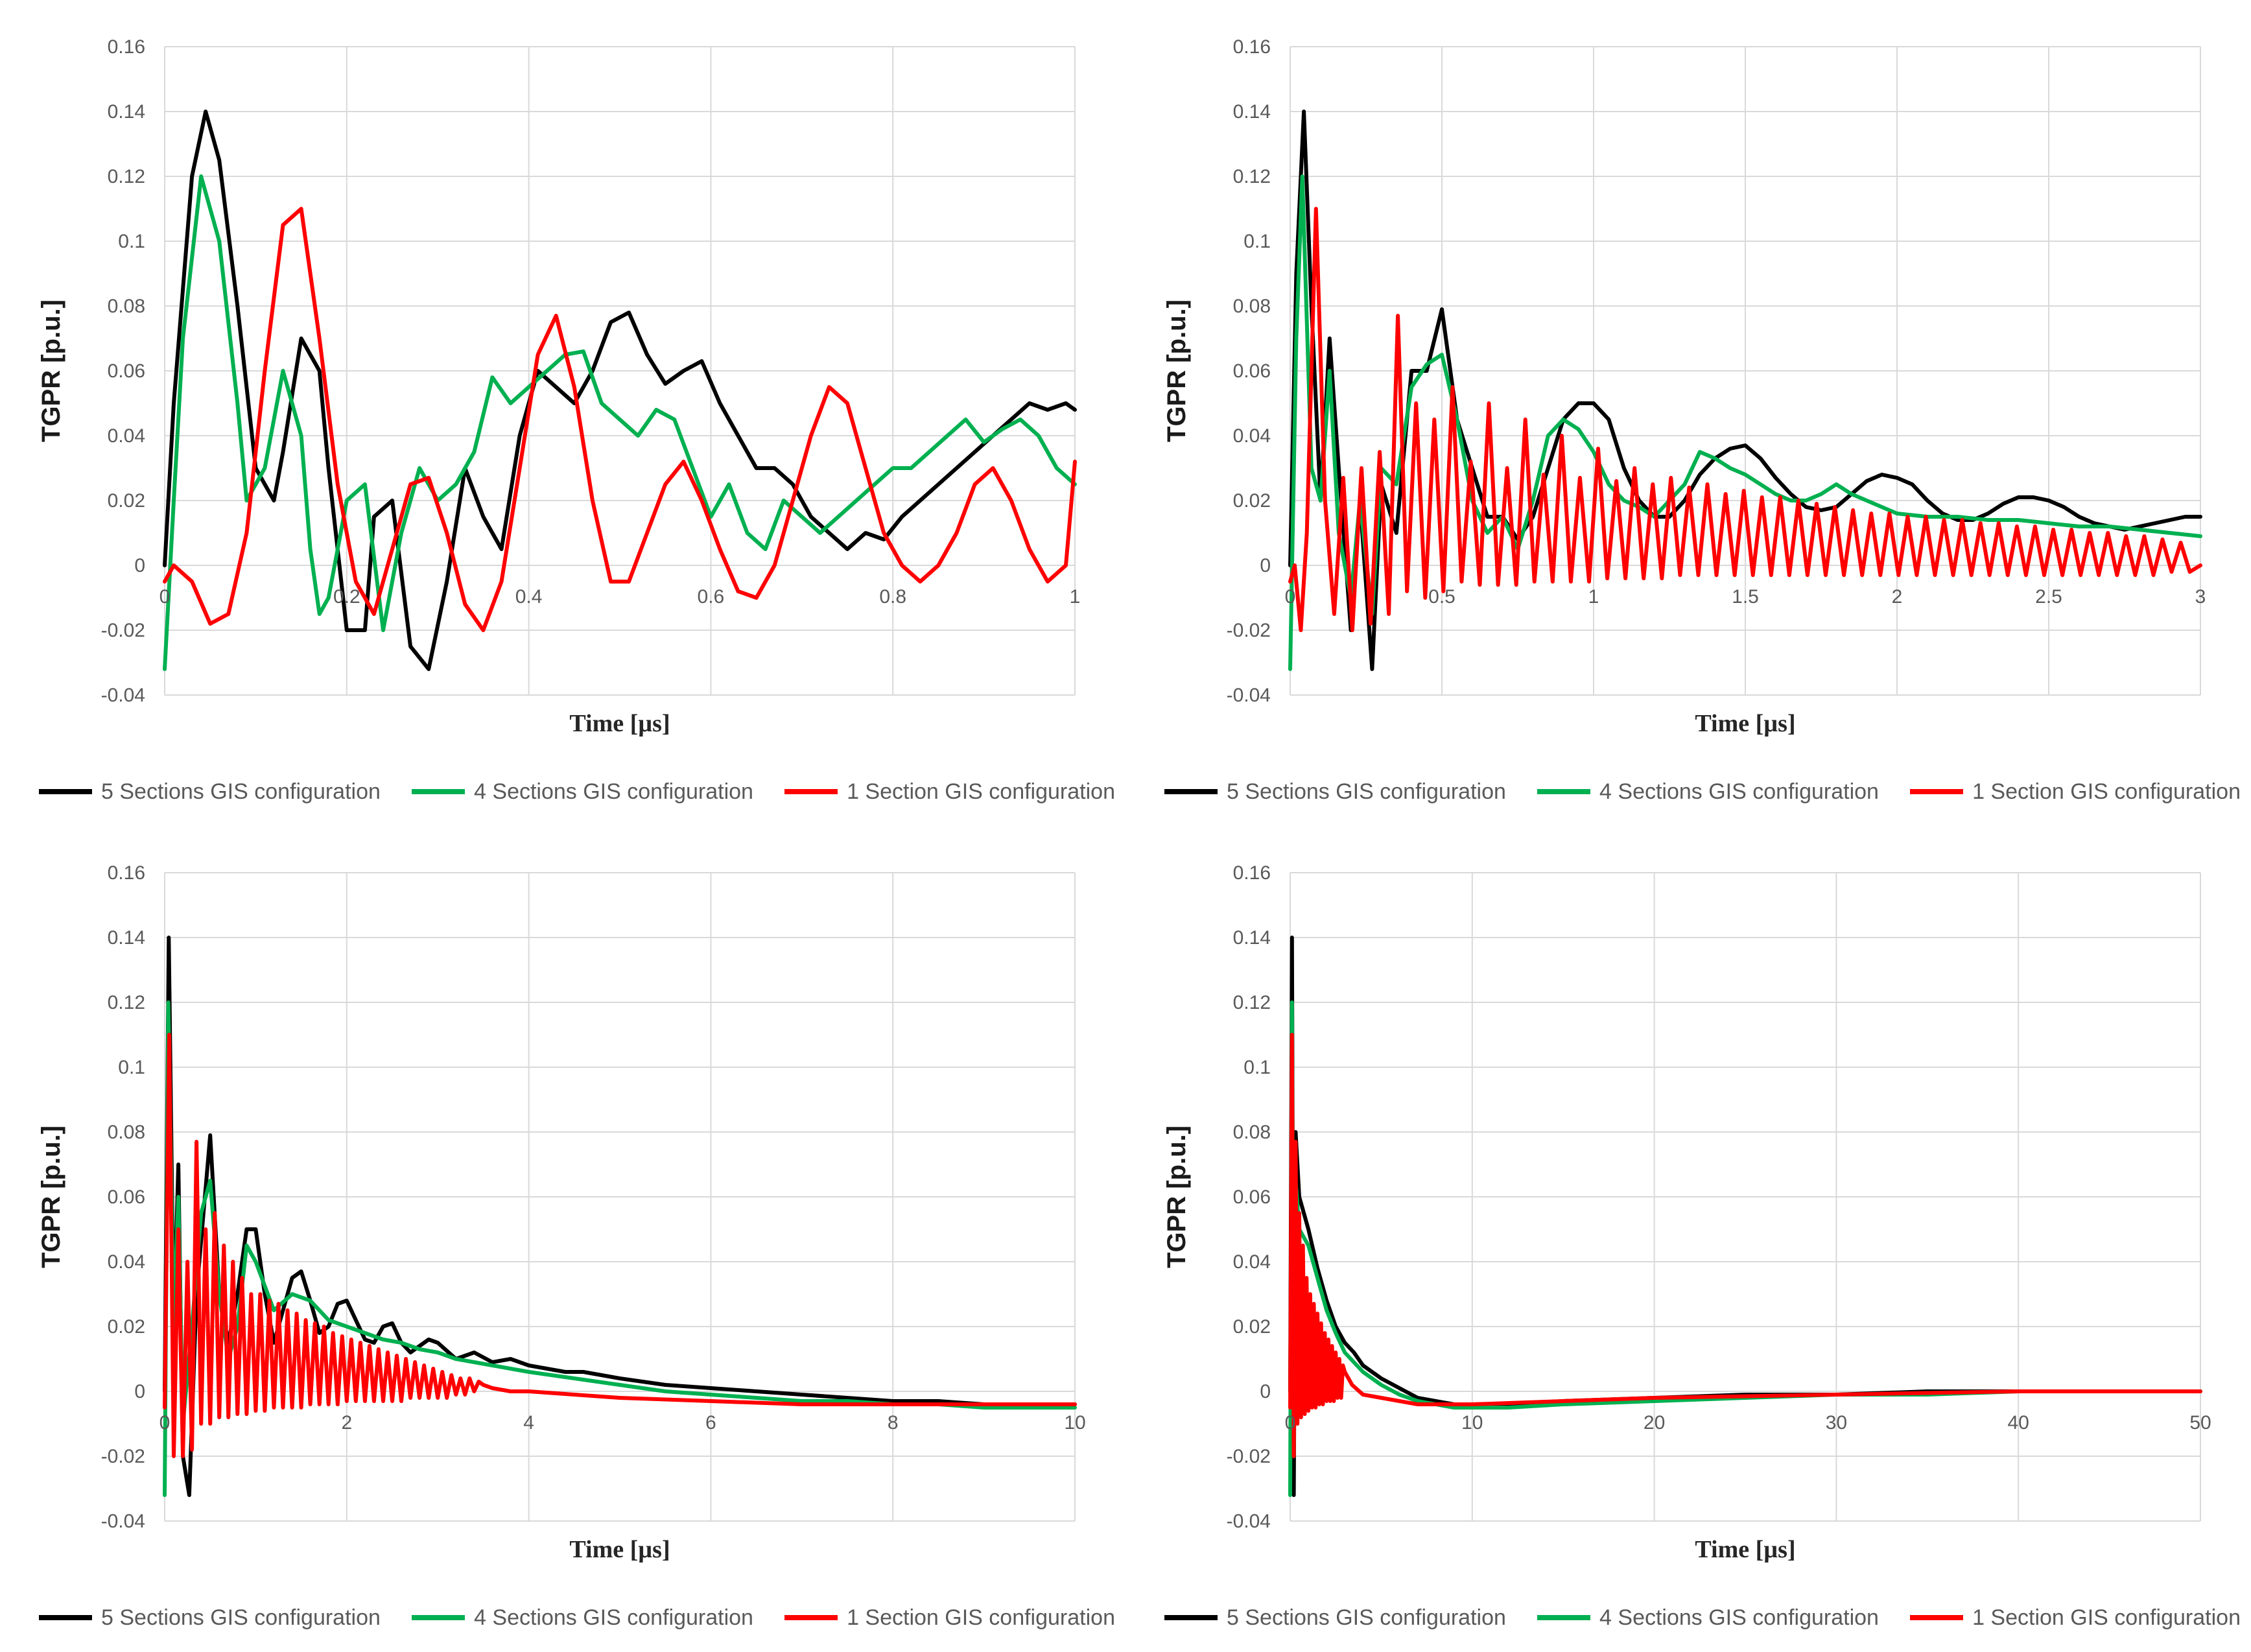  I want to click on chart-3-ytick-label: -0.02, so click(123, 1456).